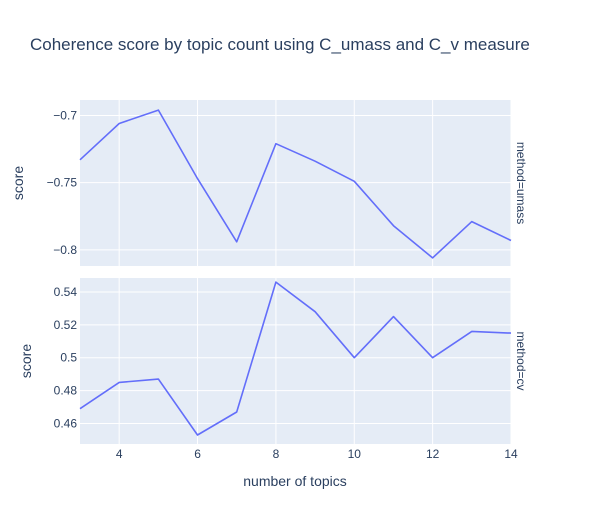  What do you see at coordinates (276, 454) in the screenshot?
I see `x-tick-label: 8` at bounding box center [276, 454].